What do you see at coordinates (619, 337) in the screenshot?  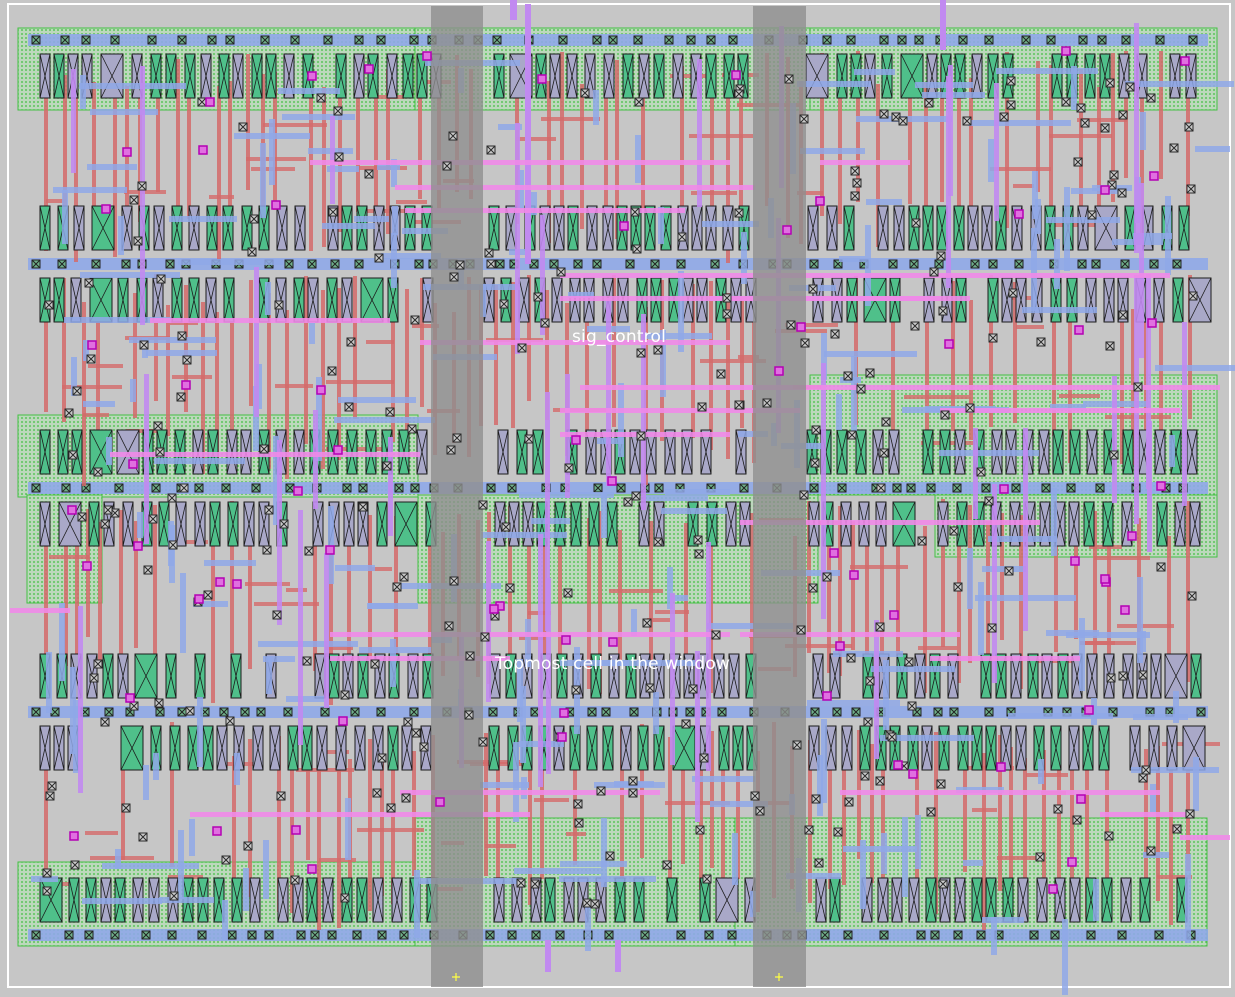 I see `net-label: sig_control` at bounding box center [619, 337].